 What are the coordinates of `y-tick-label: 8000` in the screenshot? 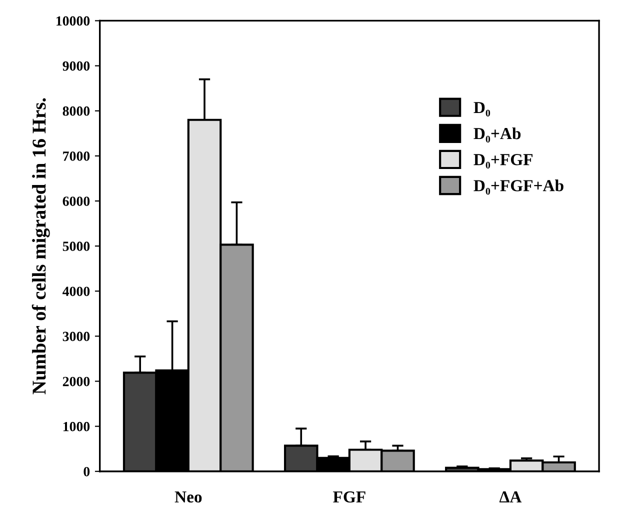 It's located at (76, 111).